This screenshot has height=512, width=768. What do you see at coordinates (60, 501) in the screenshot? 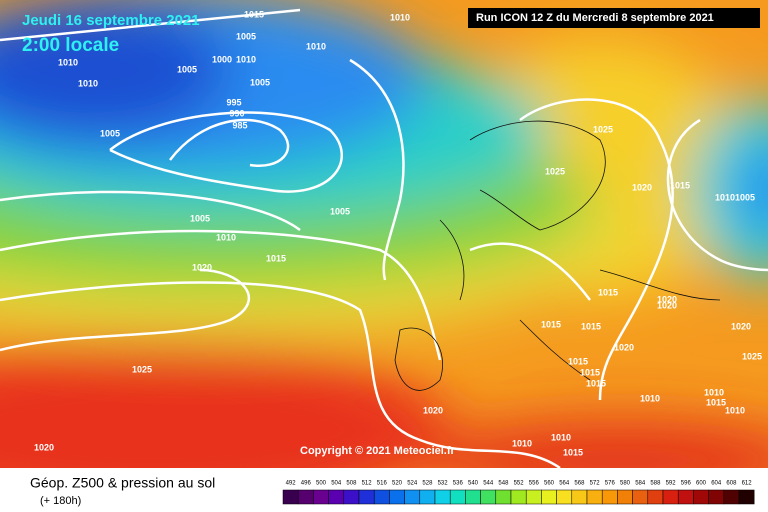
I see `footer-lead: (+ 180h)` at bounding box center [60, 501].